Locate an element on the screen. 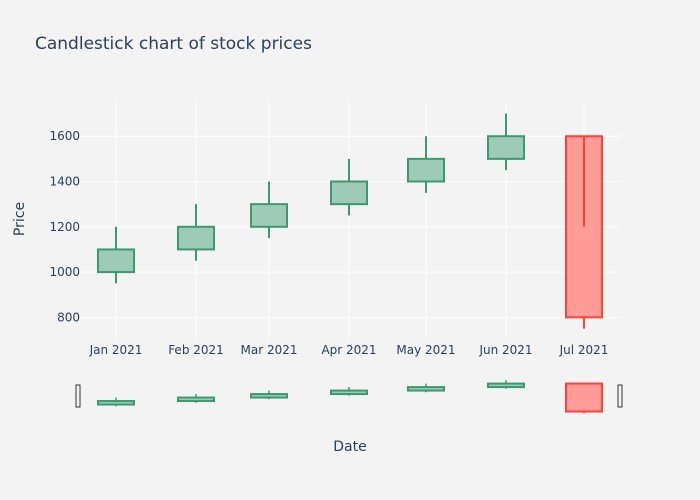  y-tick-label: 1200 is located at coordinates (64, 227).